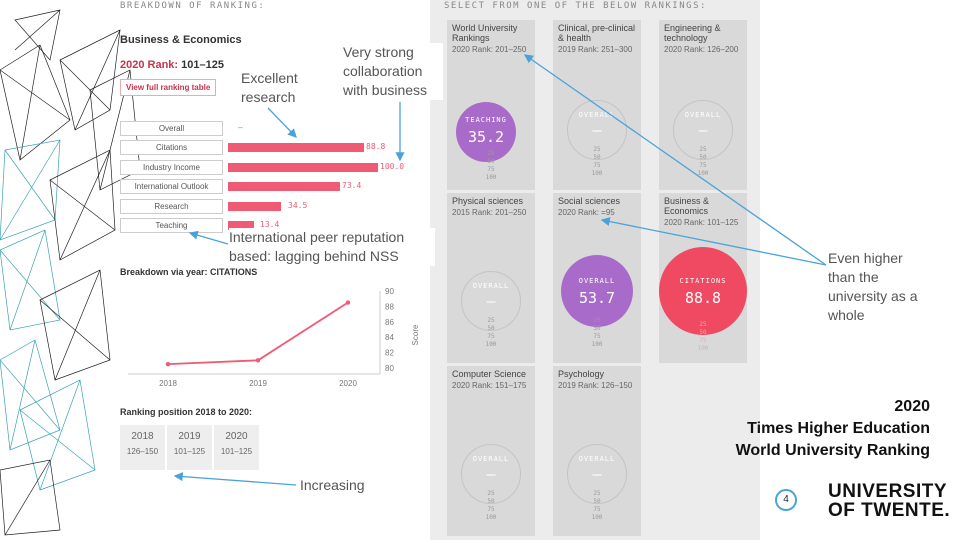 The image size is (960, 540). What do you see at coordinates (193, 6) in the screenshot?
I see `breakdown-header: BREAKDOWN OF RANKING:` at bounding box center [193, 6].